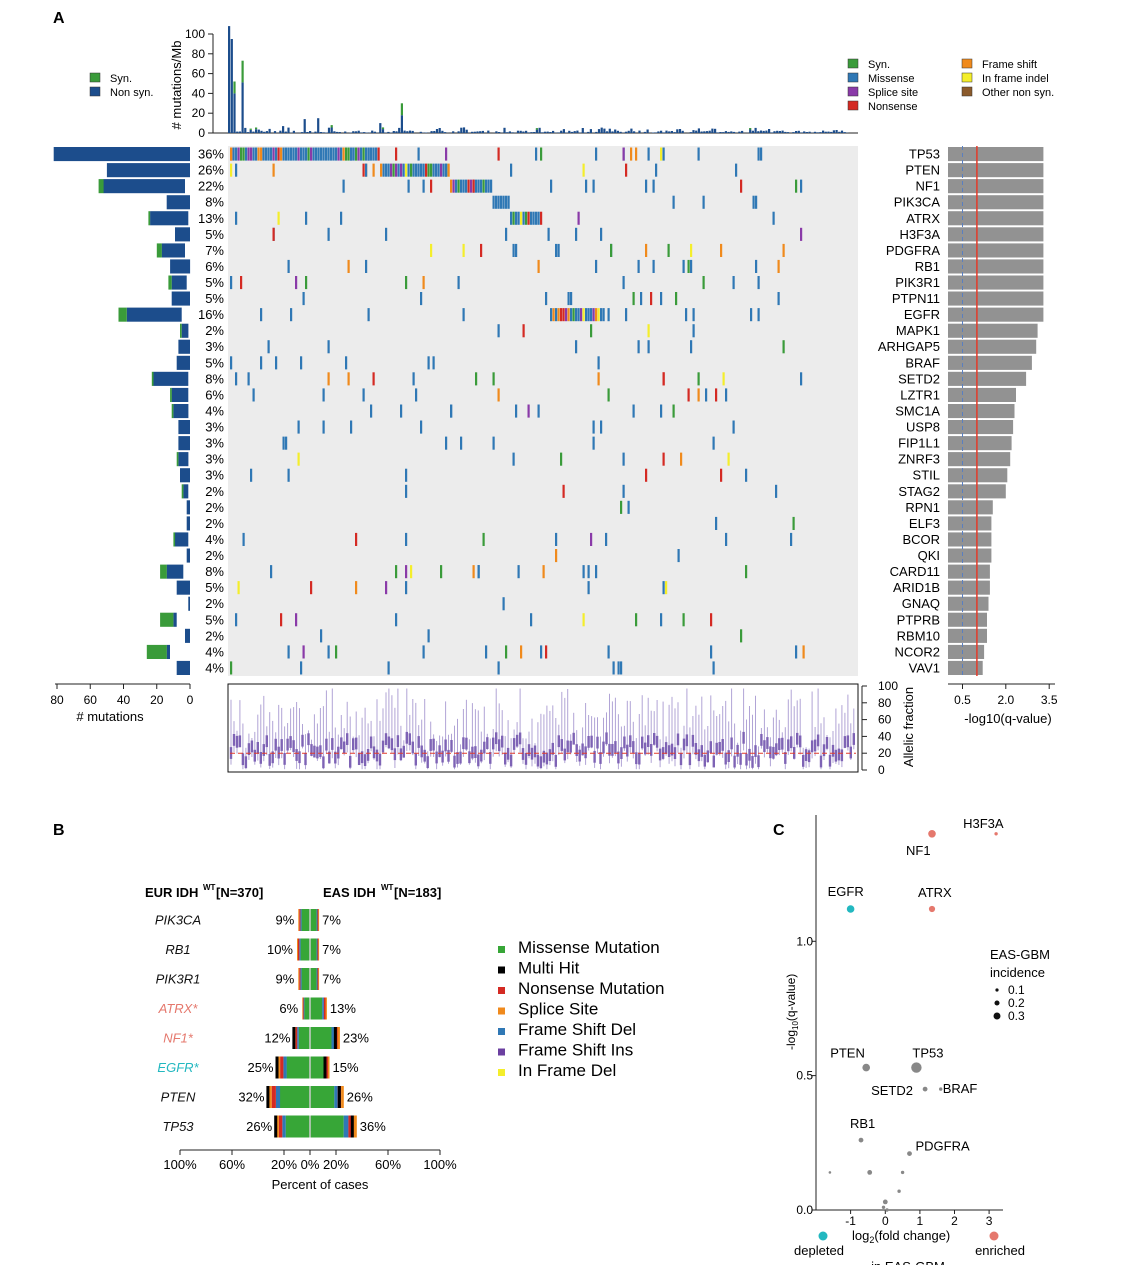  Describe the element at coordinates (920, 1221) in the screenshot. I see `c-x-tick-label: 1` at that location.